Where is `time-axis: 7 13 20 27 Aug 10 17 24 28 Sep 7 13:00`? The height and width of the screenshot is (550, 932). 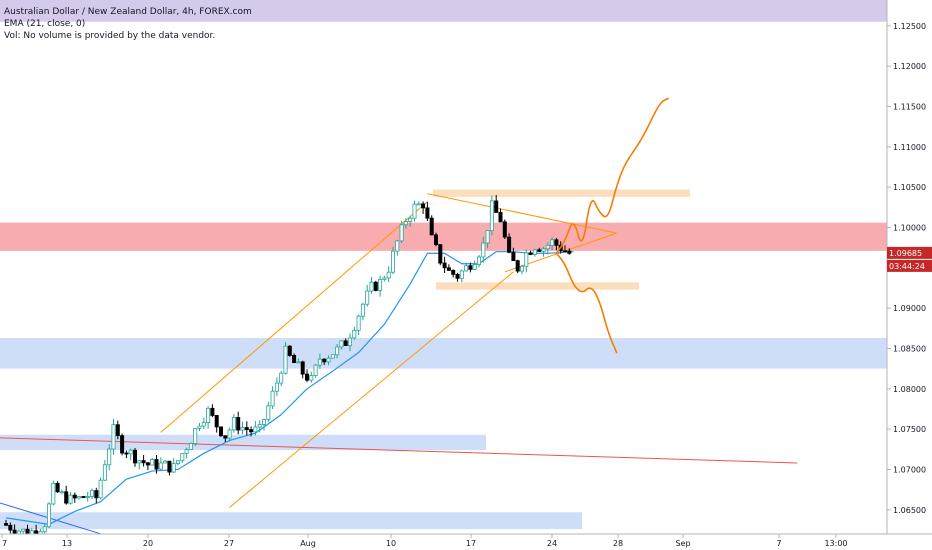 time-axis: 7 13 20 27 Aug 10 17 24 28 Sep 7 13:00 is located at coordinates (424, 541).